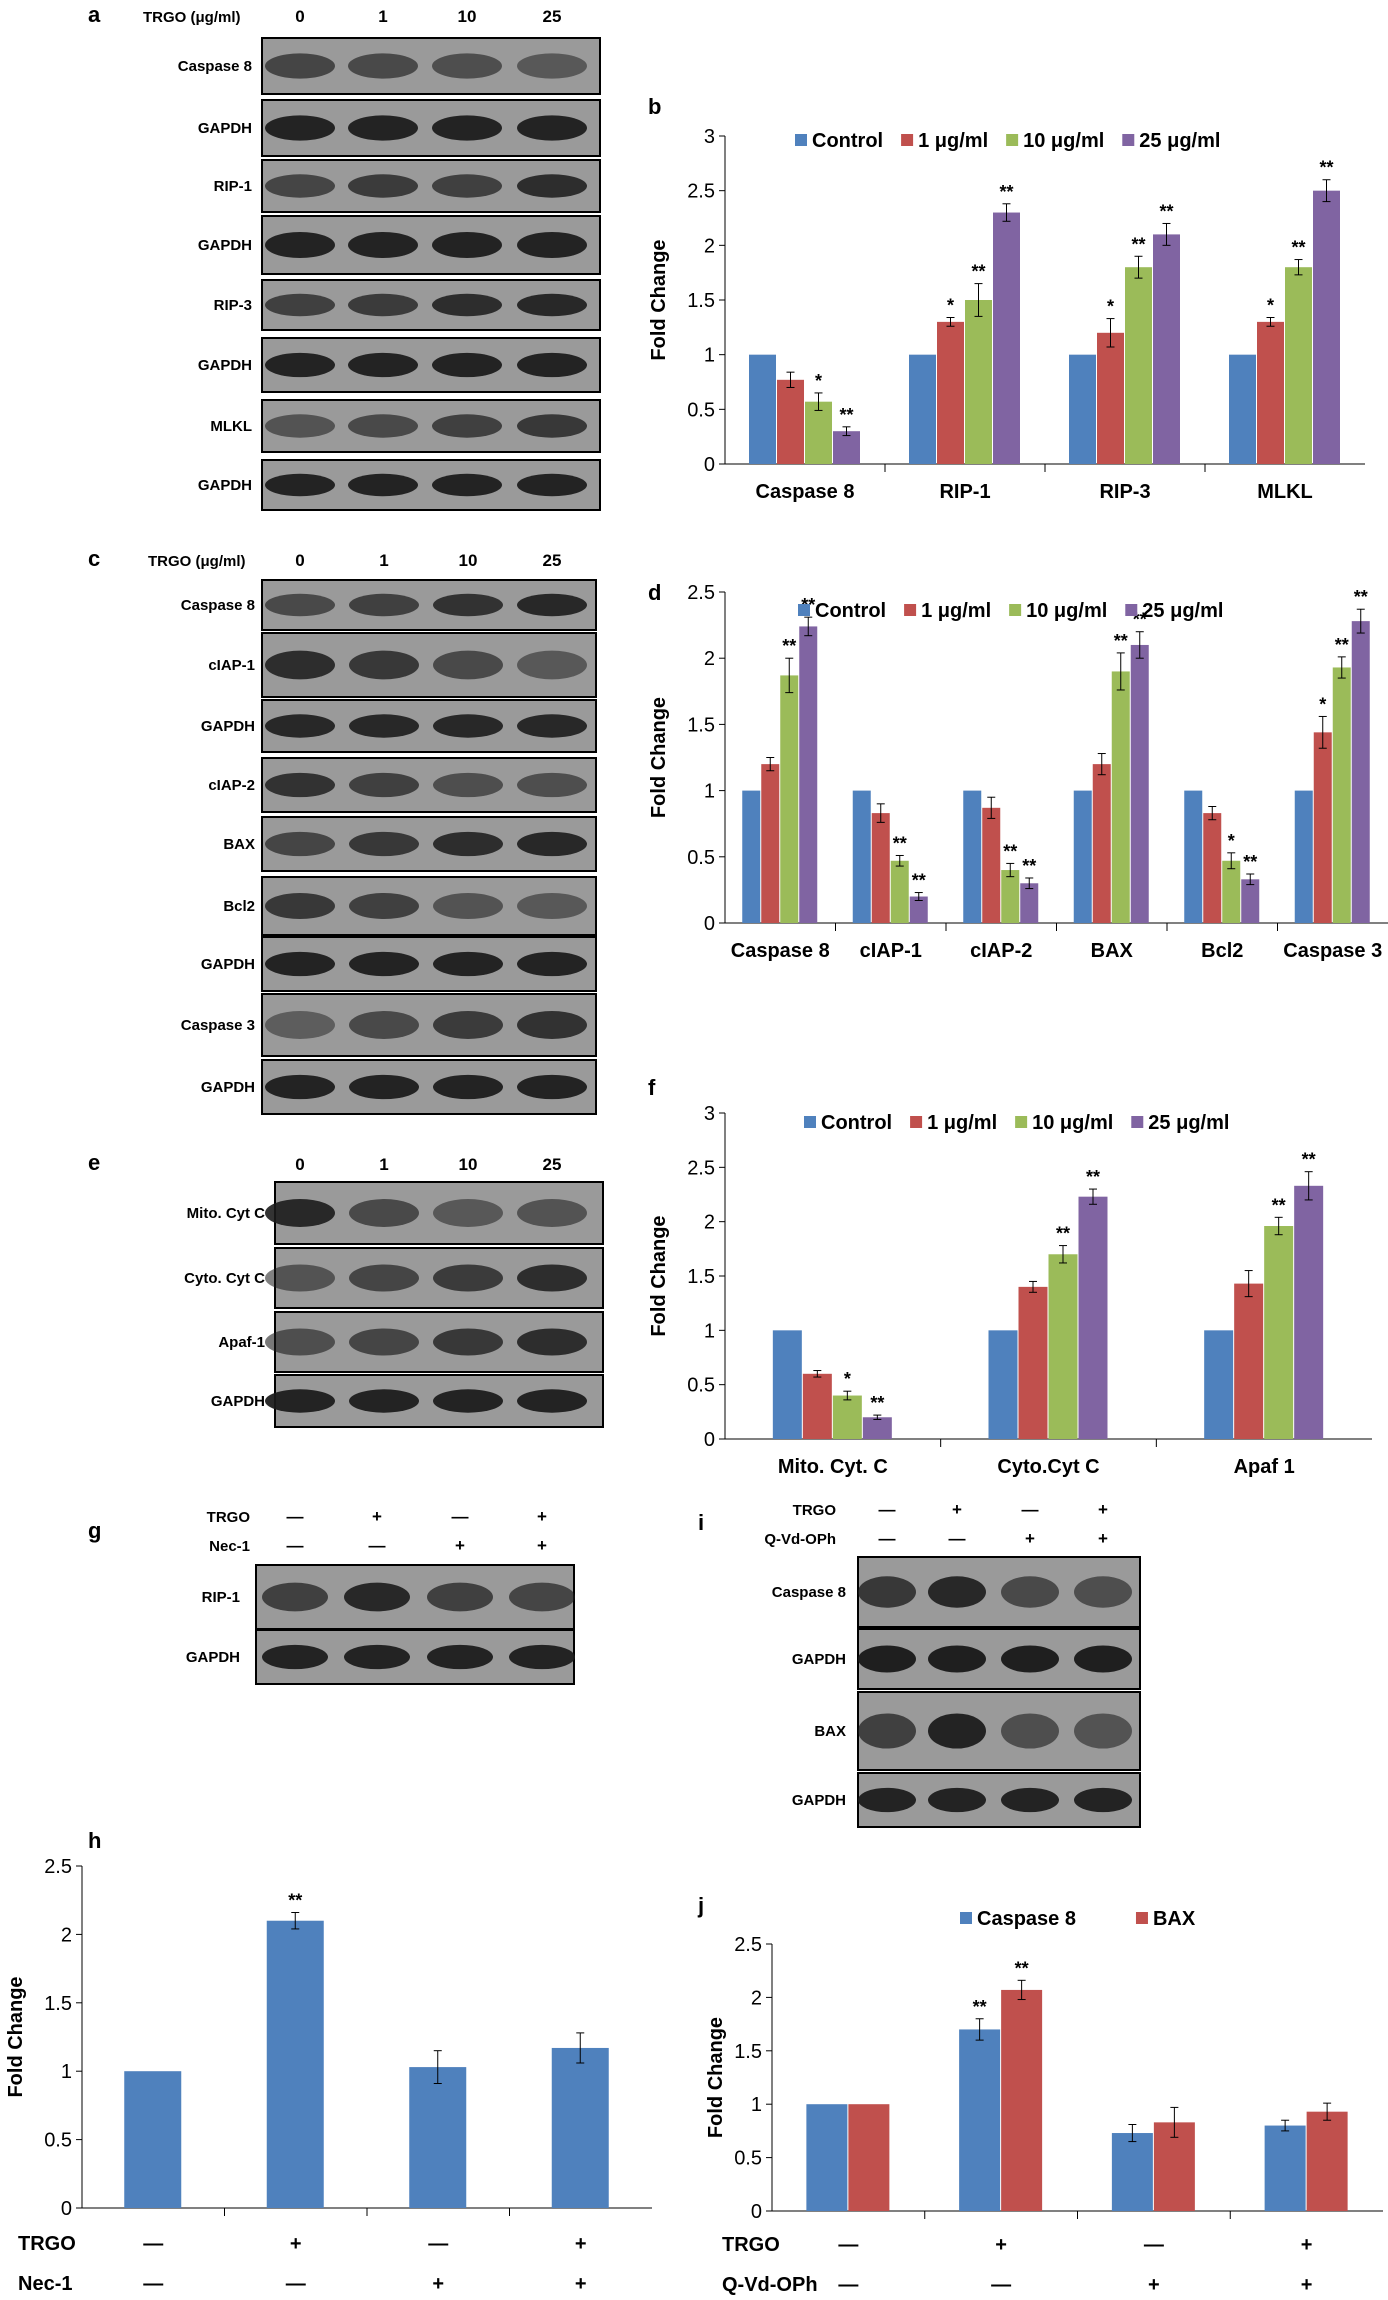 Image resolution: width=1388 pixels, height=2300 pixels. What do you see at coordinates (231, 785) in the screenshot?
I see `blot-row-label: cIAP-2` at bounding box center [231, 785].